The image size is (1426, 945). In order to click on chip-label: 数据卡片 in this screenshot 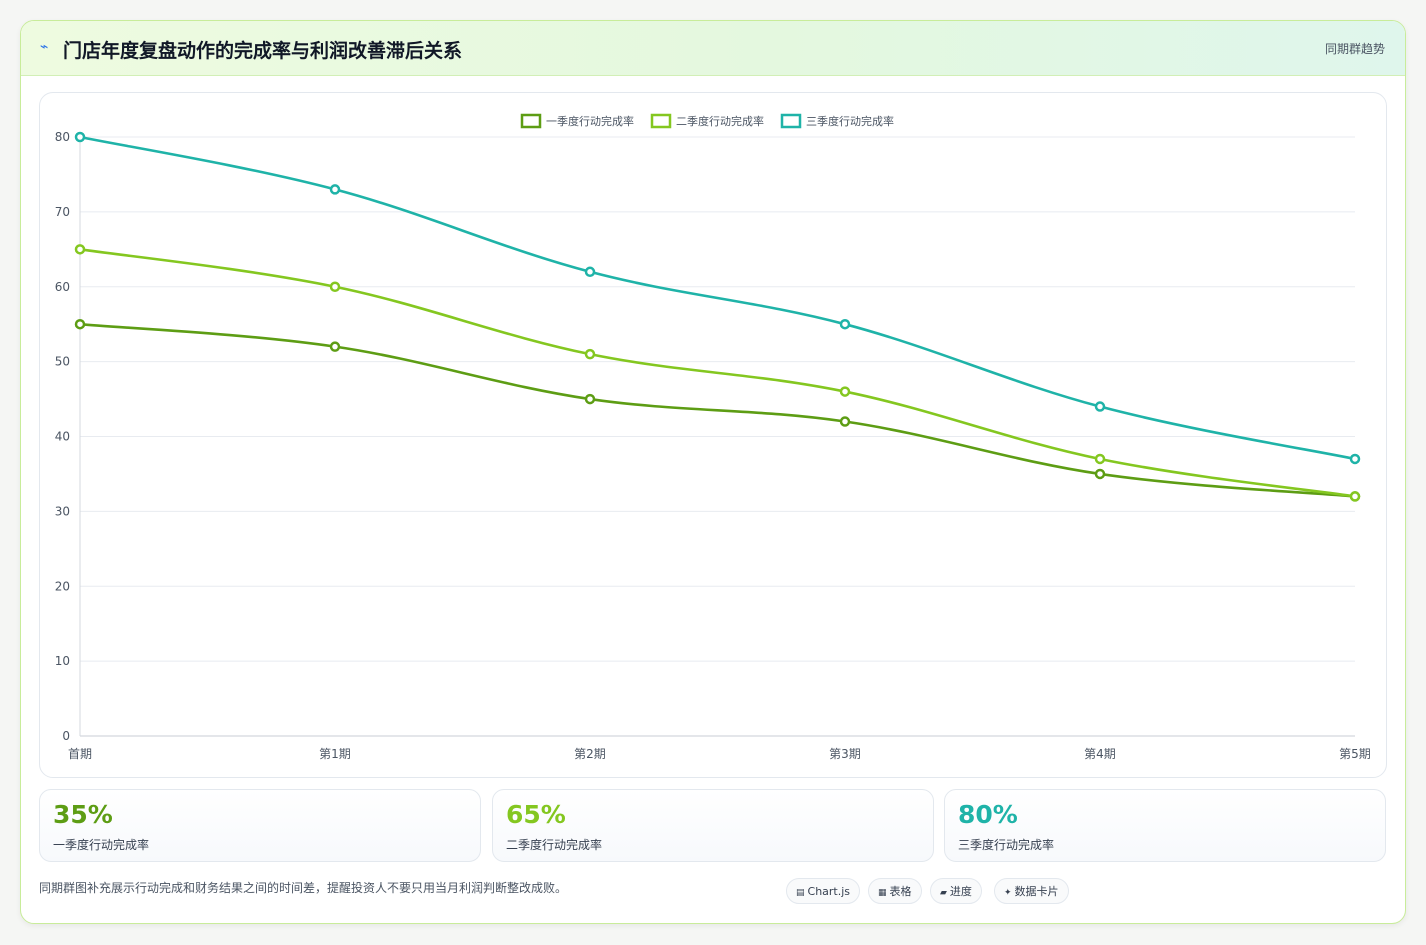, I will do `click(1036, 891)`.